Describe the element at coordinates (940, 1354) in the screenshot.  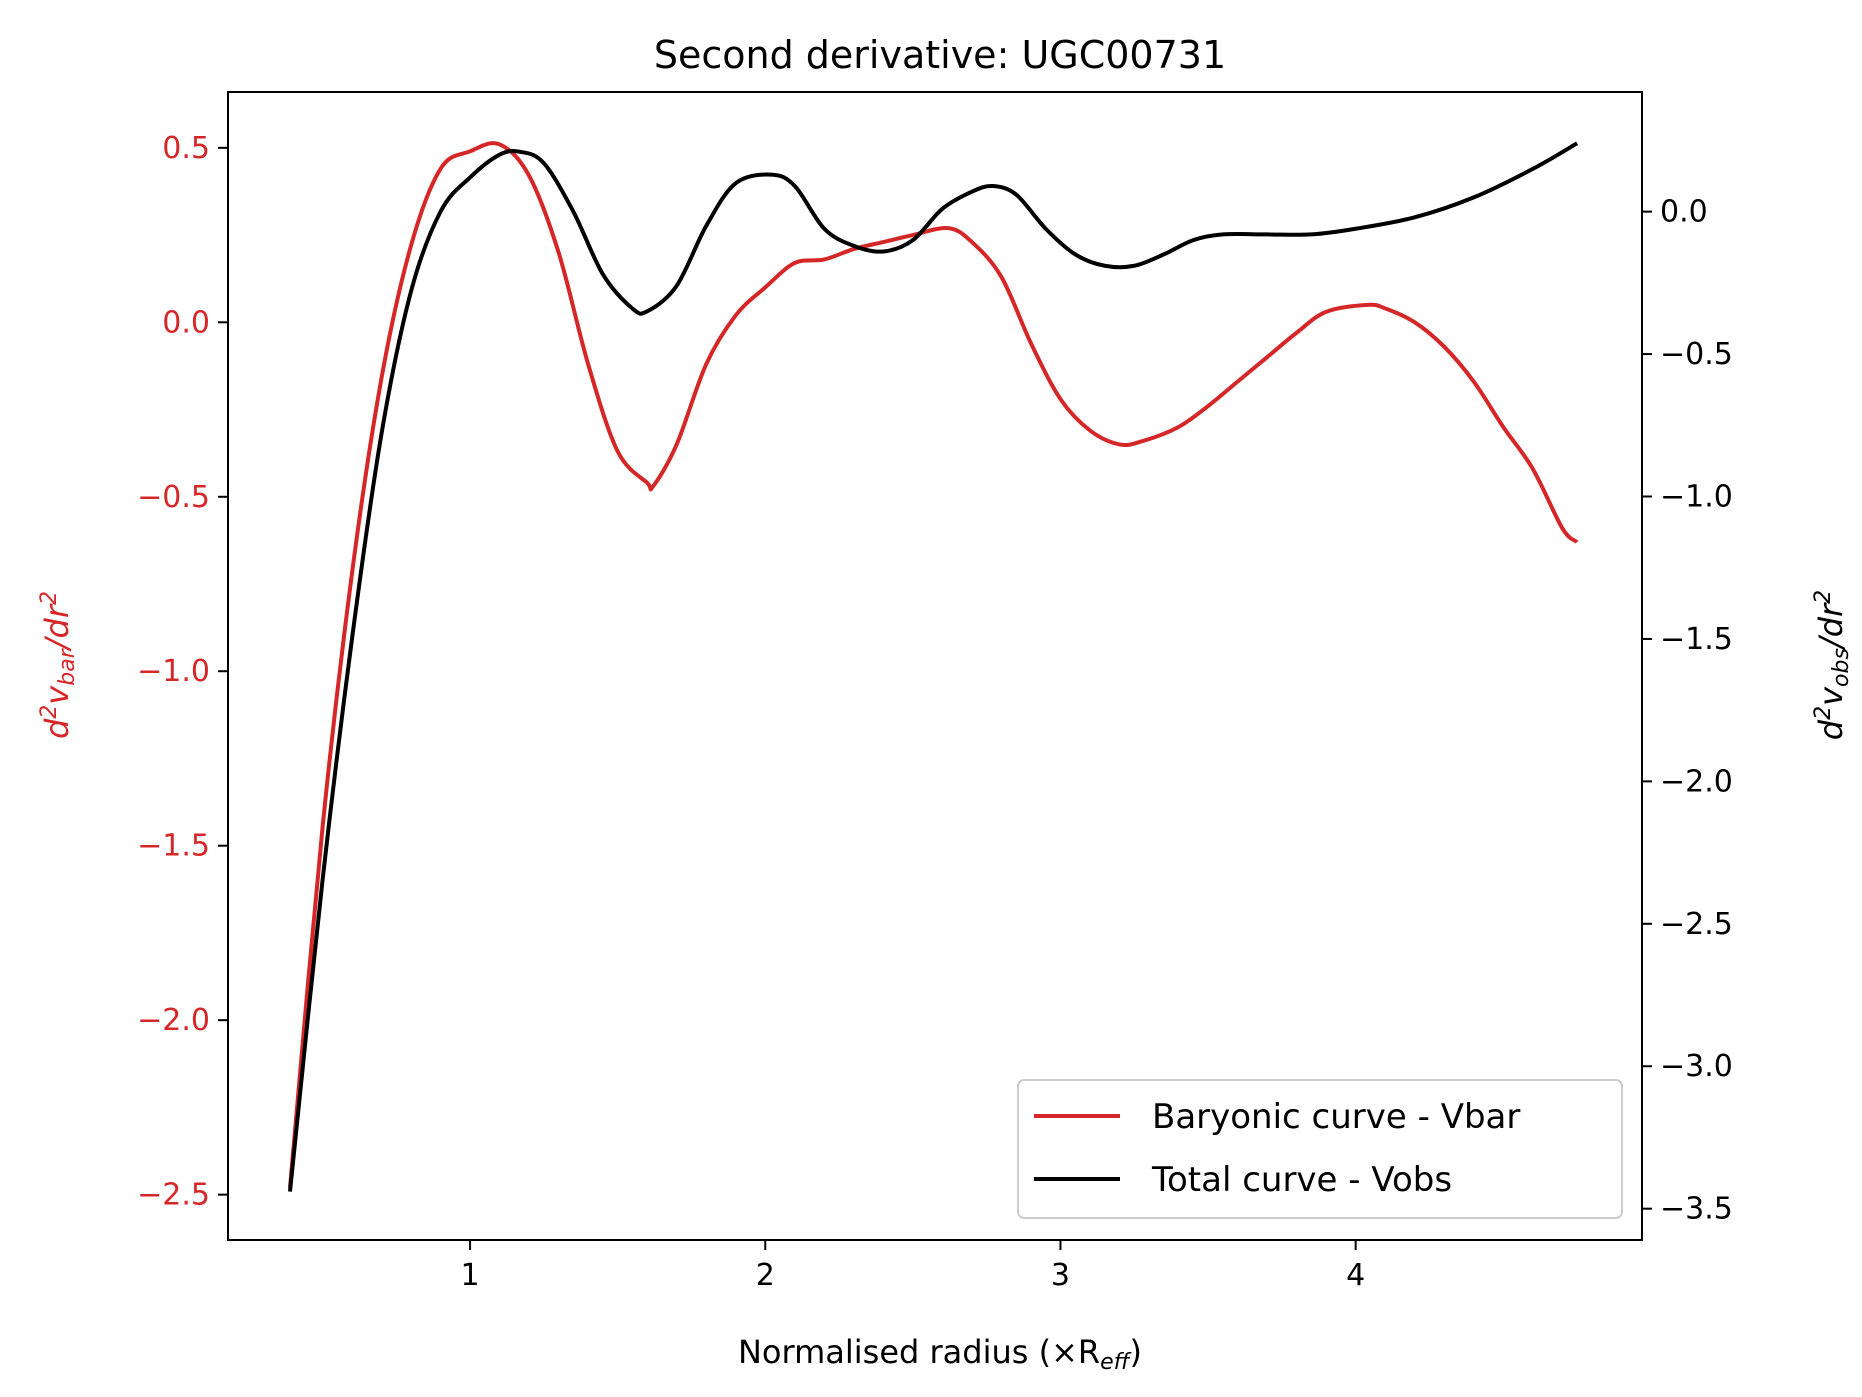
I see `x-axis-label: Normalised radius (×Reff)` at that location.